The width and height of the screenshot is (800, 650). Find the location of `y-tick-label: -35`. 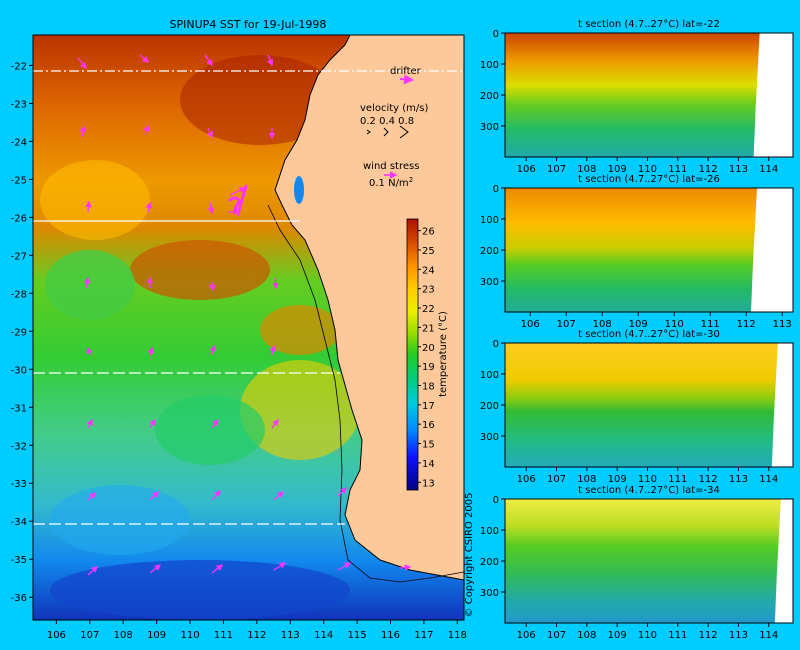

y-tick-label: -35 is located at coordinates (19, 560).